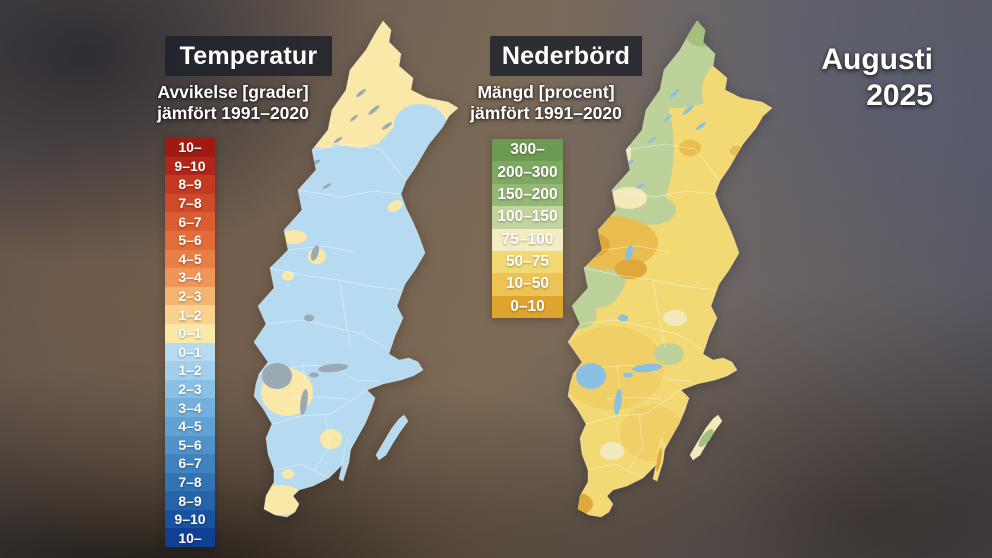  I want to click on temperature-subtitle: Avvikelse [grader] jämfört 1991–2020, so click(233, 103).